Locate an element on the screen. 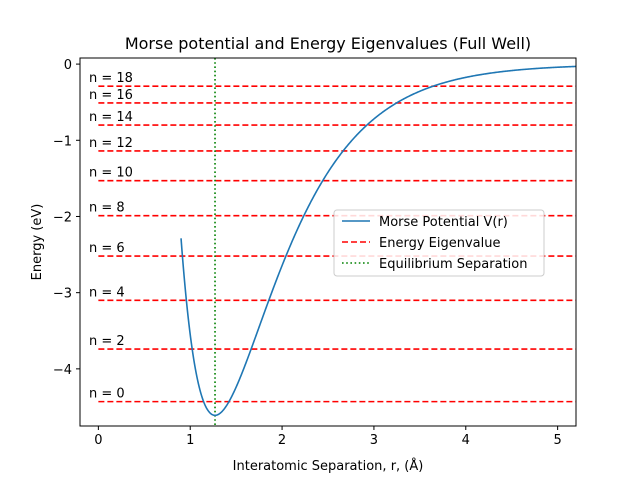 The width and height of the screenshot is (640, 480). y-tick-label: −2 is located at coordinates (62, 217).